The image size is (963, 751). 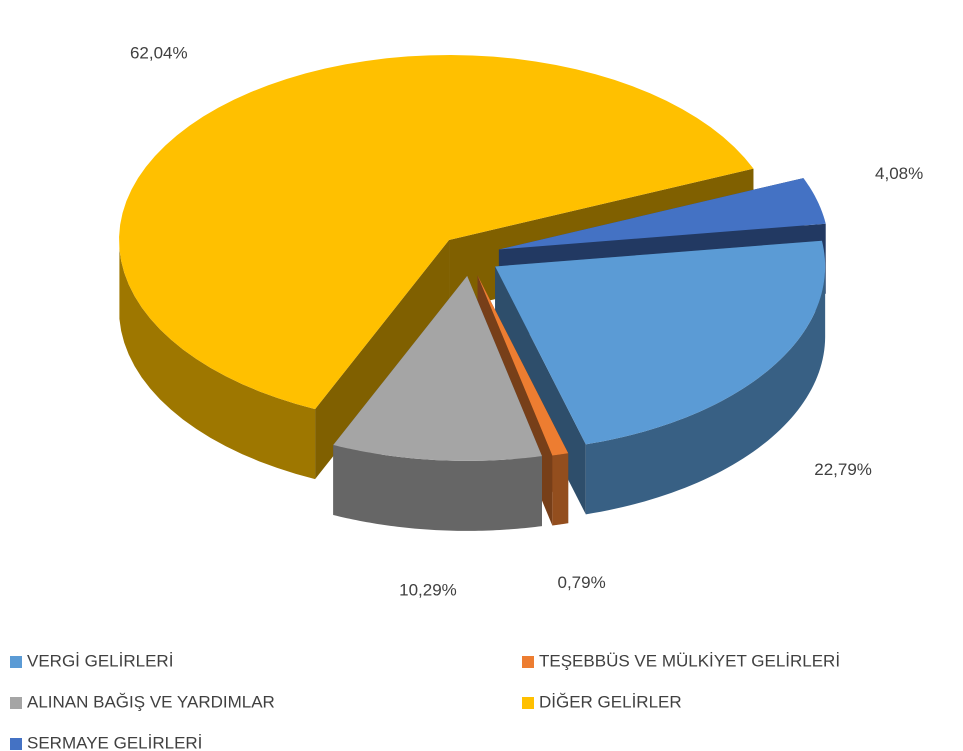 I want to click on data-label: 22,79%, so click(x=843, y=469).